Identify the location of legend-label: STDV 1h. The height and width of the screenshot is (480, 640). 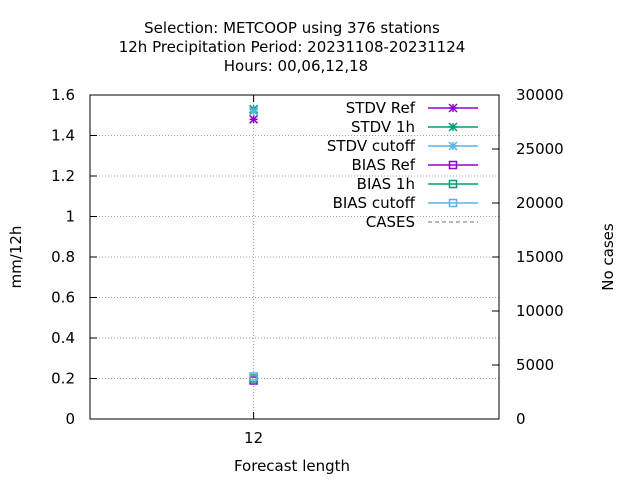
(383, 127).